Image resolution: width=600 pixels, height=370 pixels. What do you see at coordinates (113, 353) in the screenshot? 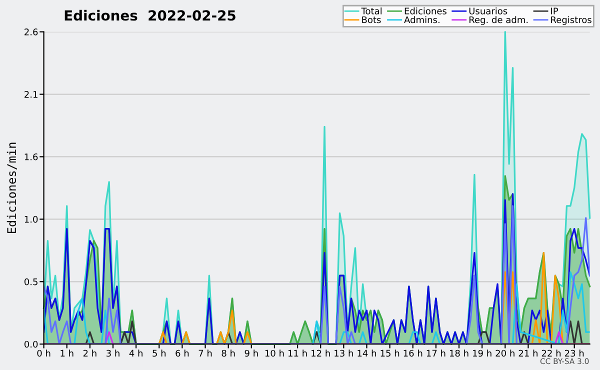
I see `x-tick-label: 3 h` at bounding box center [113, 353].